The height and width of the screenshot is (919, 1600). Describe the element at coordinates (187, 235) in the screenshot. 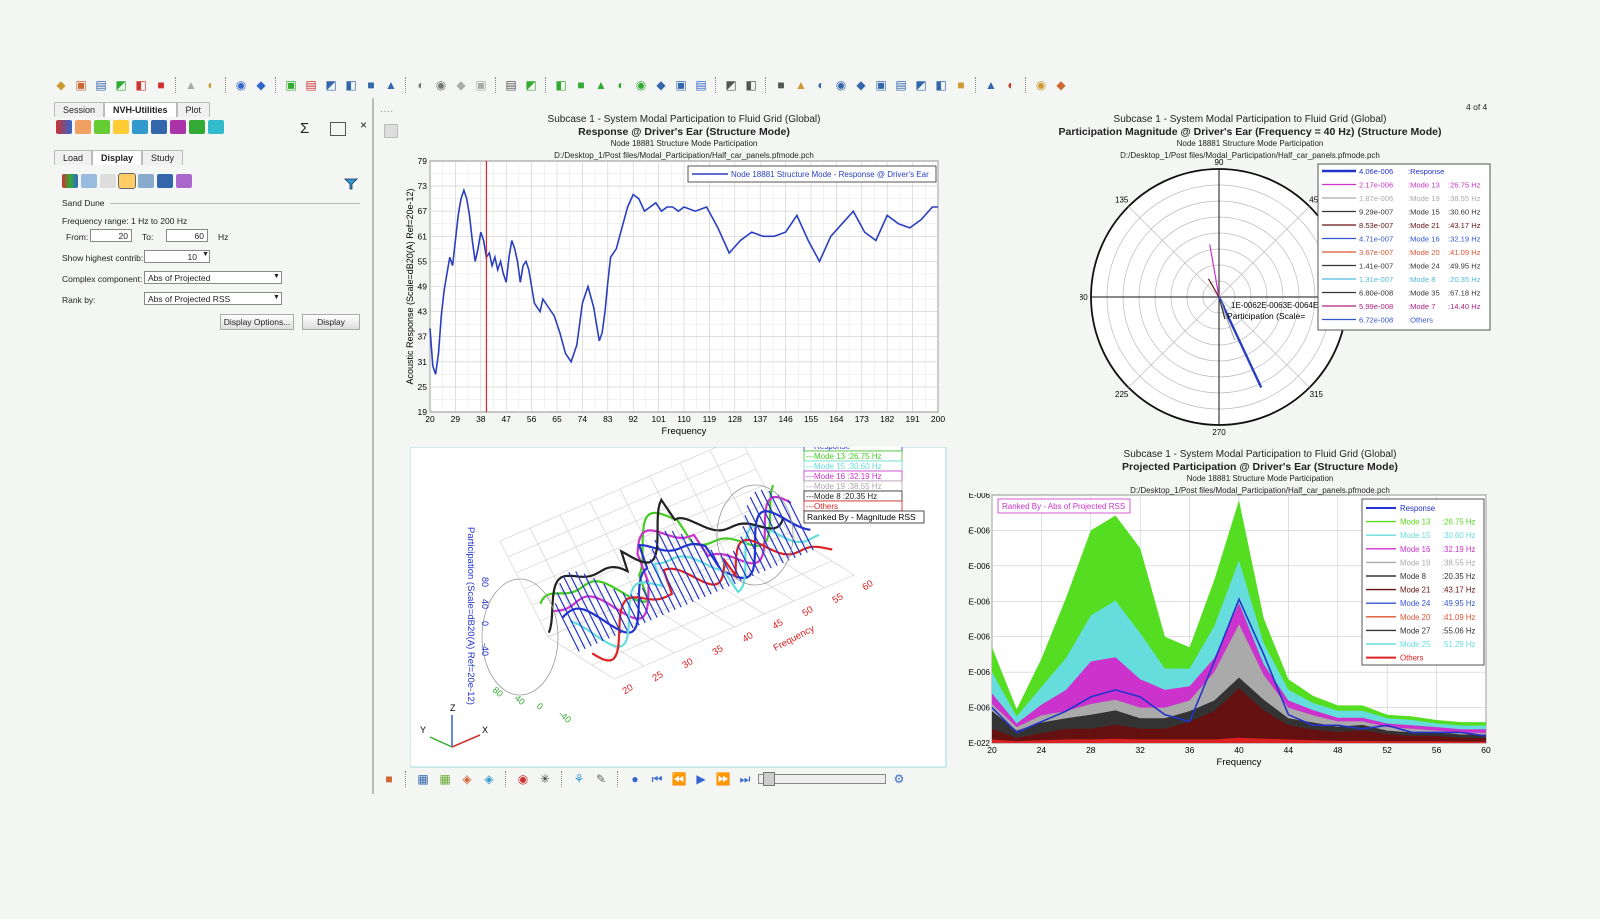

I see `to-input: 60` at that location.